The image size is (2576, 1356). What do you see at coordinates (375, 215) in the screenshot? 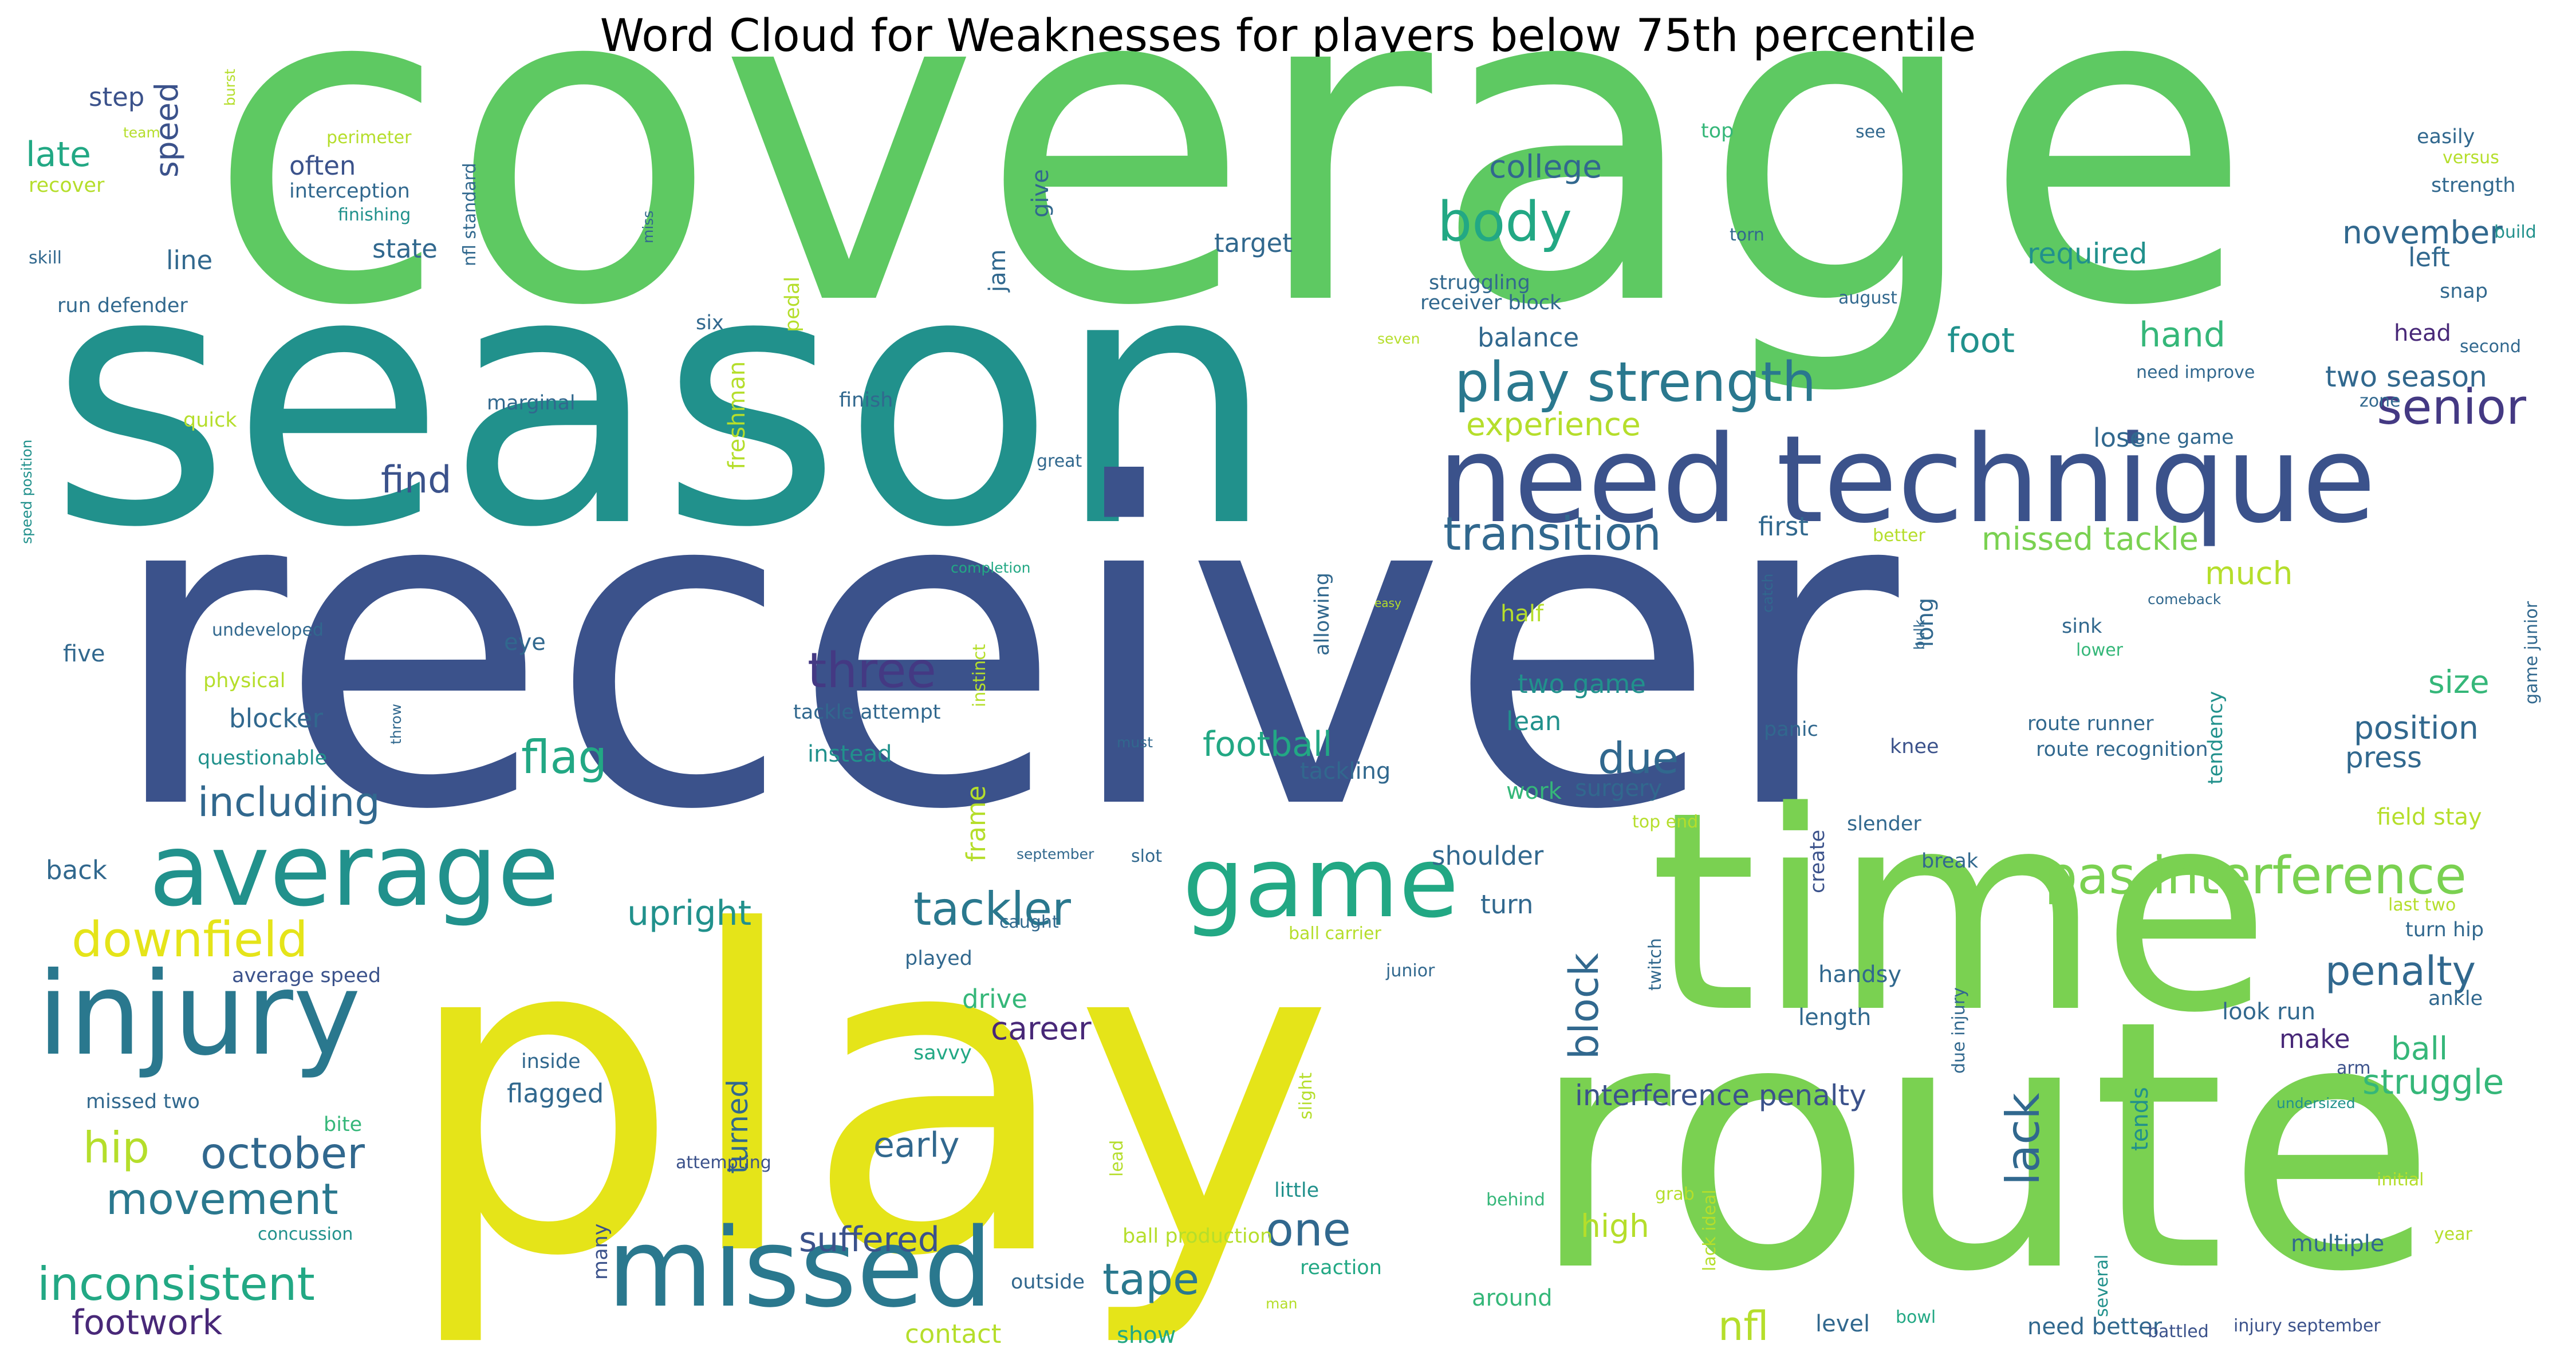
I see `word: finishing` at bounding box center [375, 215].